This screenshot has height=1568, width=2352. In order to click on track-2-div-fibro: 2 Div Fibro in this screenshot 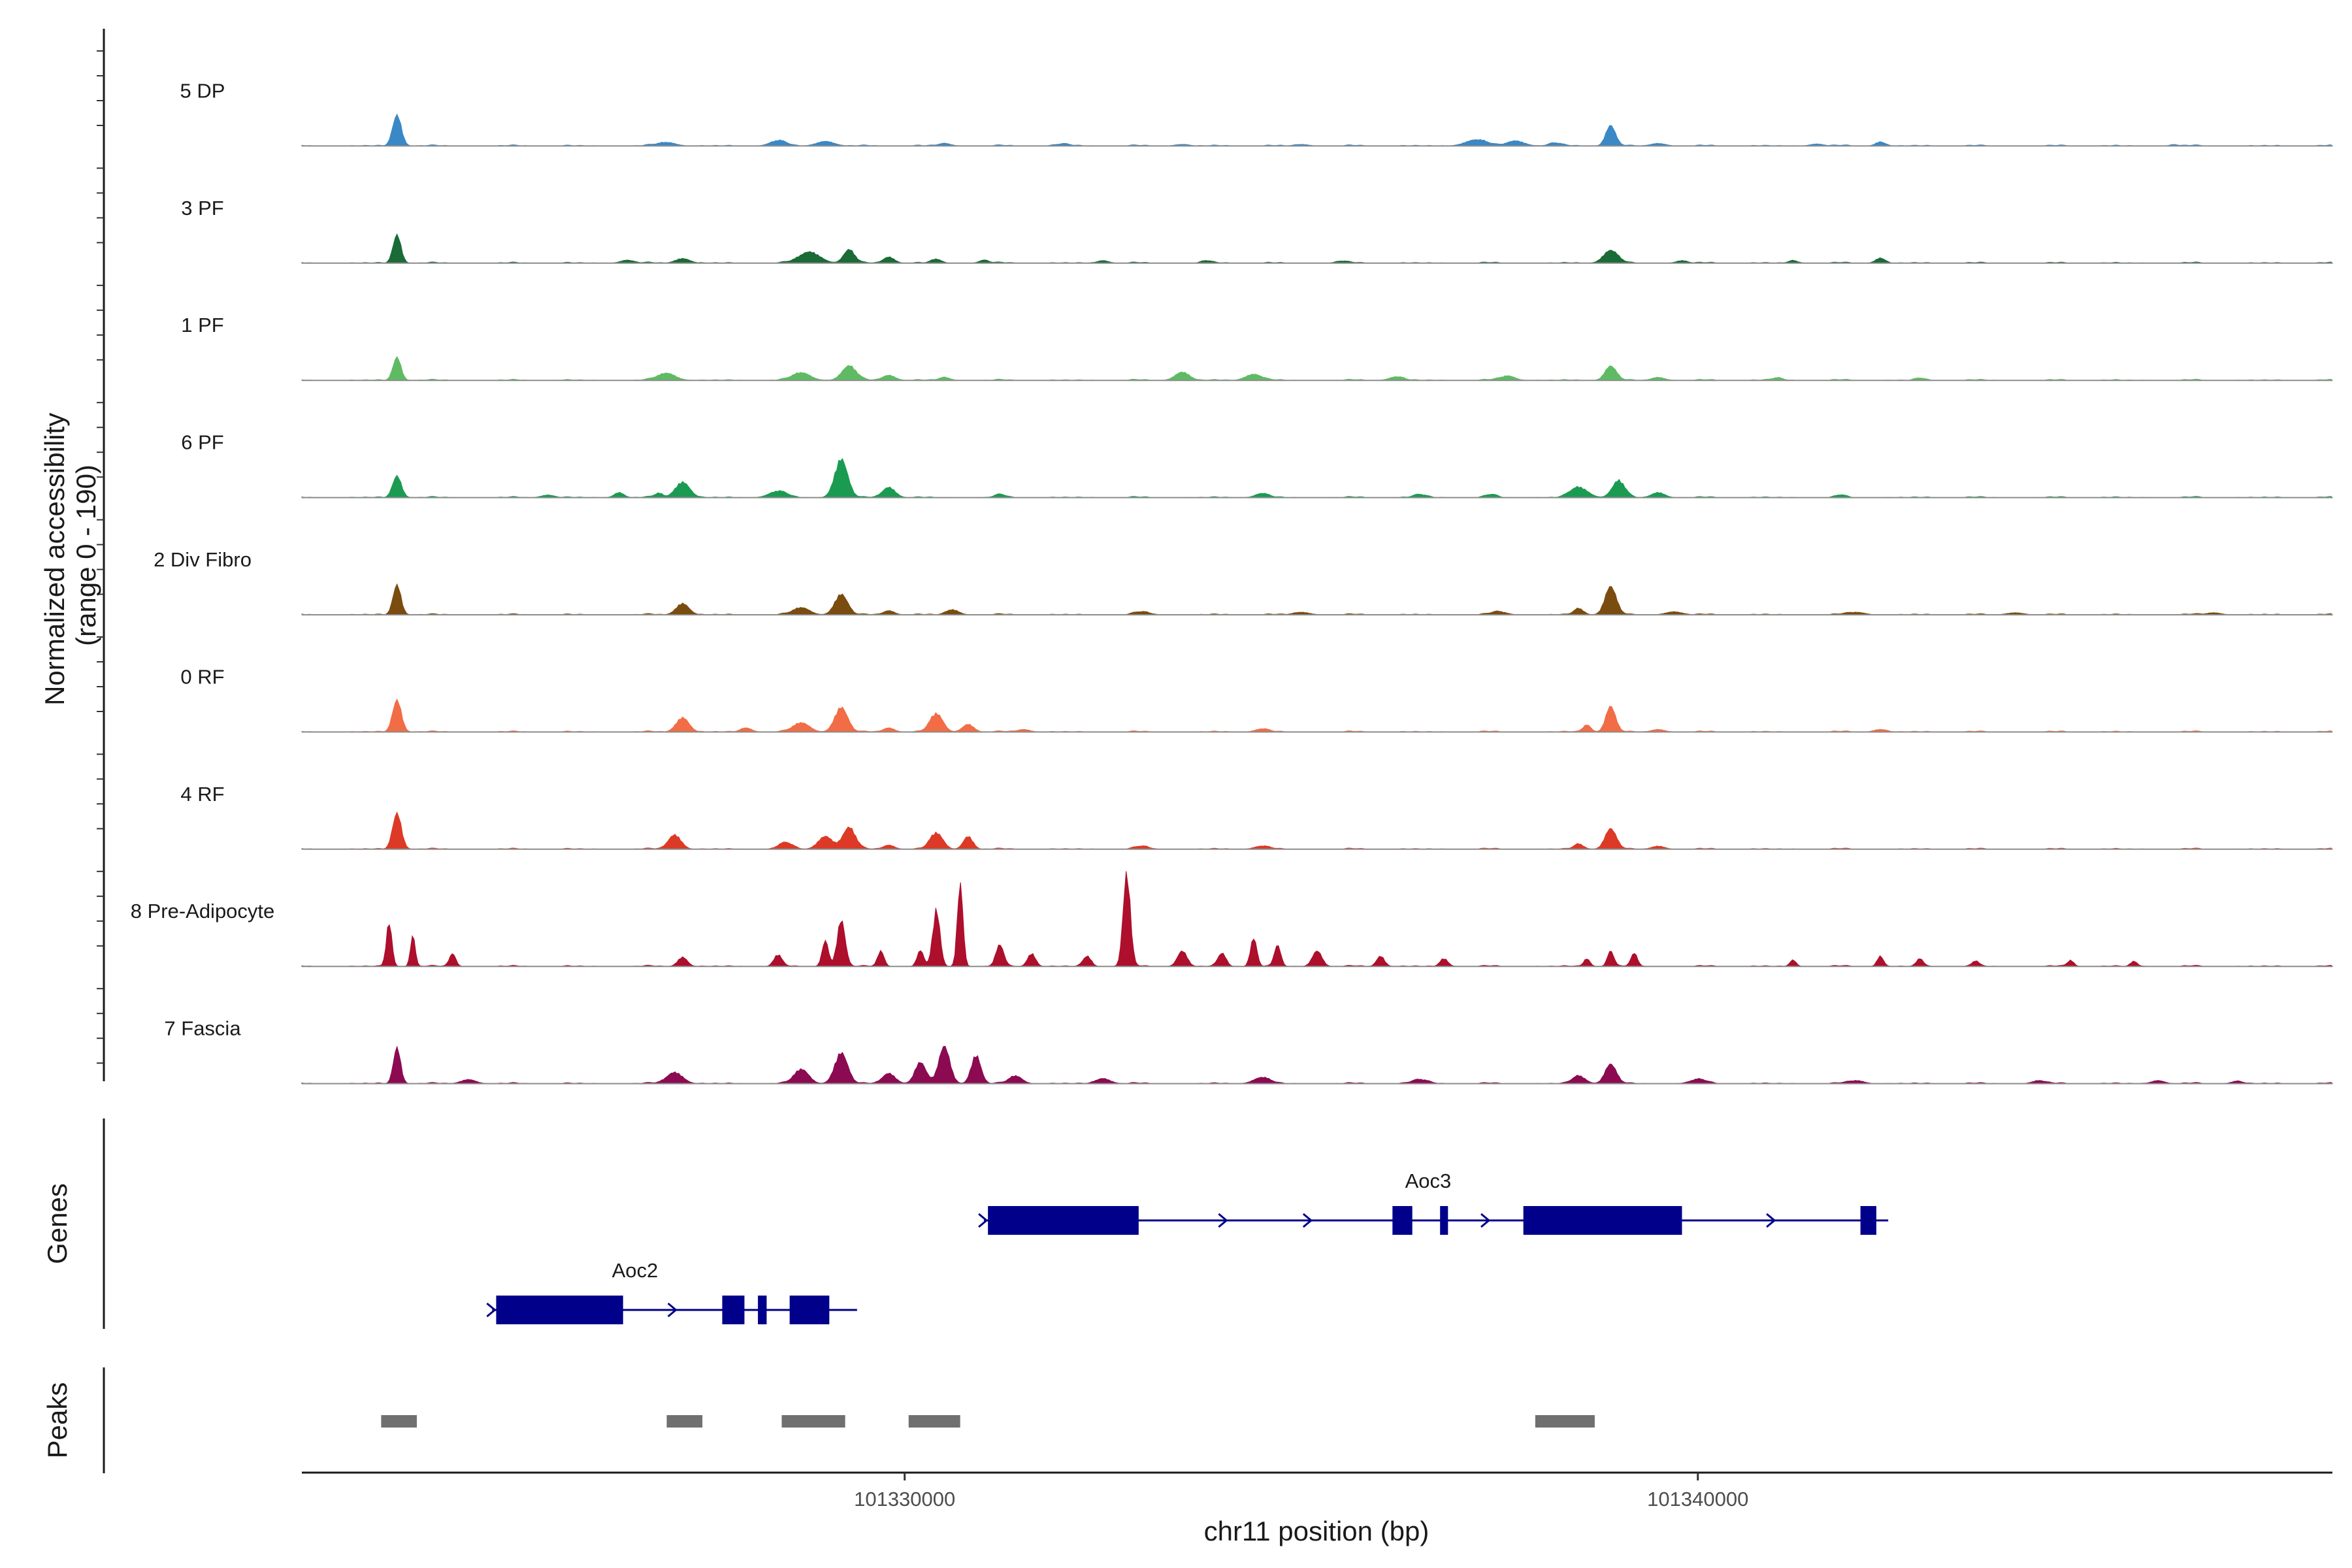, I will do `click(1244, 581)`.